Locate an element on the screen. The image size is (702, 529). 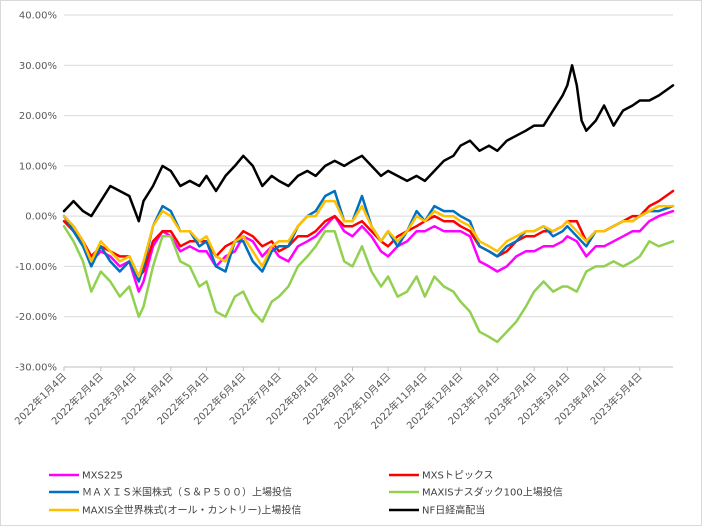
y-tick-label: 0.00% is located at coordinates (41, 217).